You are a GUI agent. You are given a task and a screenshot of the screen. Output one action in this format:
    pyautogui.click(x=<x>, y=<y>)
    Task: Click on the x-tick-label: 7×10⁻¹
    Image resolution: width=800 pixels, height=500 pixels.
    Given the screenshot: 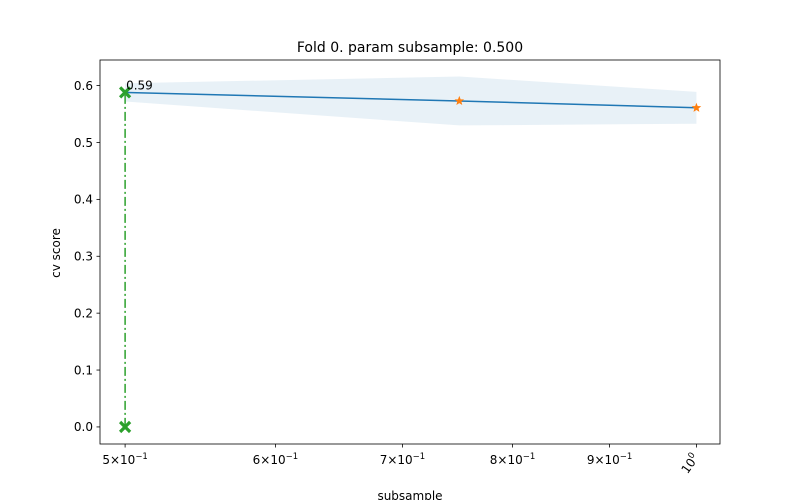 What is the action you would take?
    pyautogui.click(x=403, y=459)
    